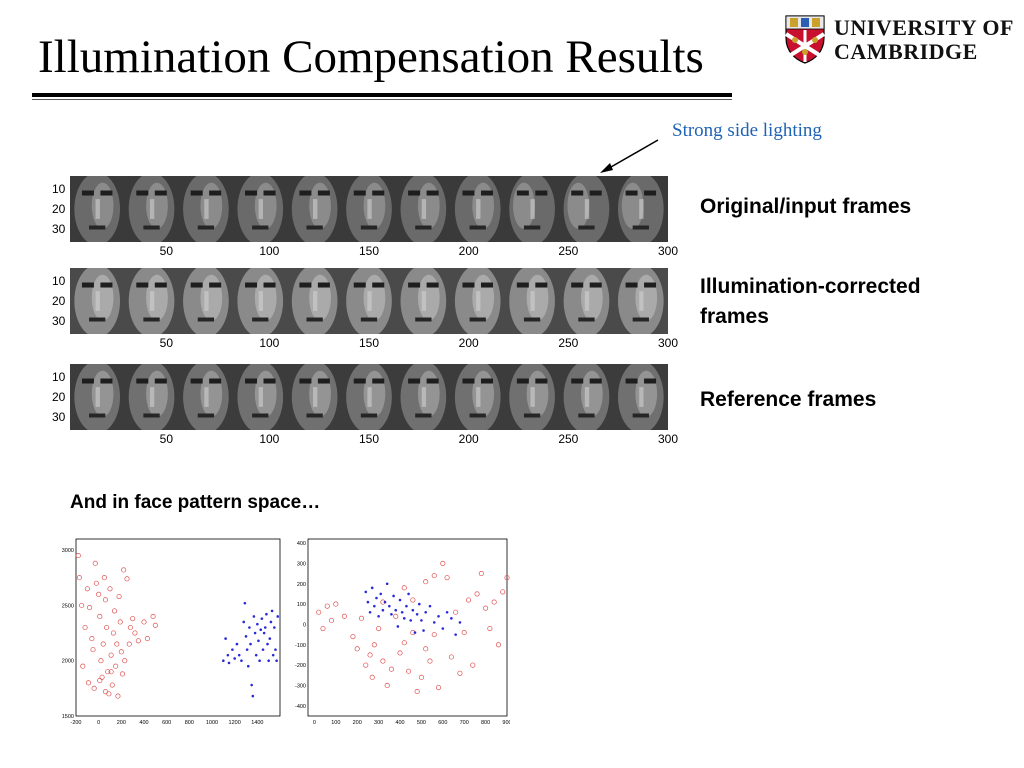  I want to click on plot-ytick-label: 2500, so click(68, 606).